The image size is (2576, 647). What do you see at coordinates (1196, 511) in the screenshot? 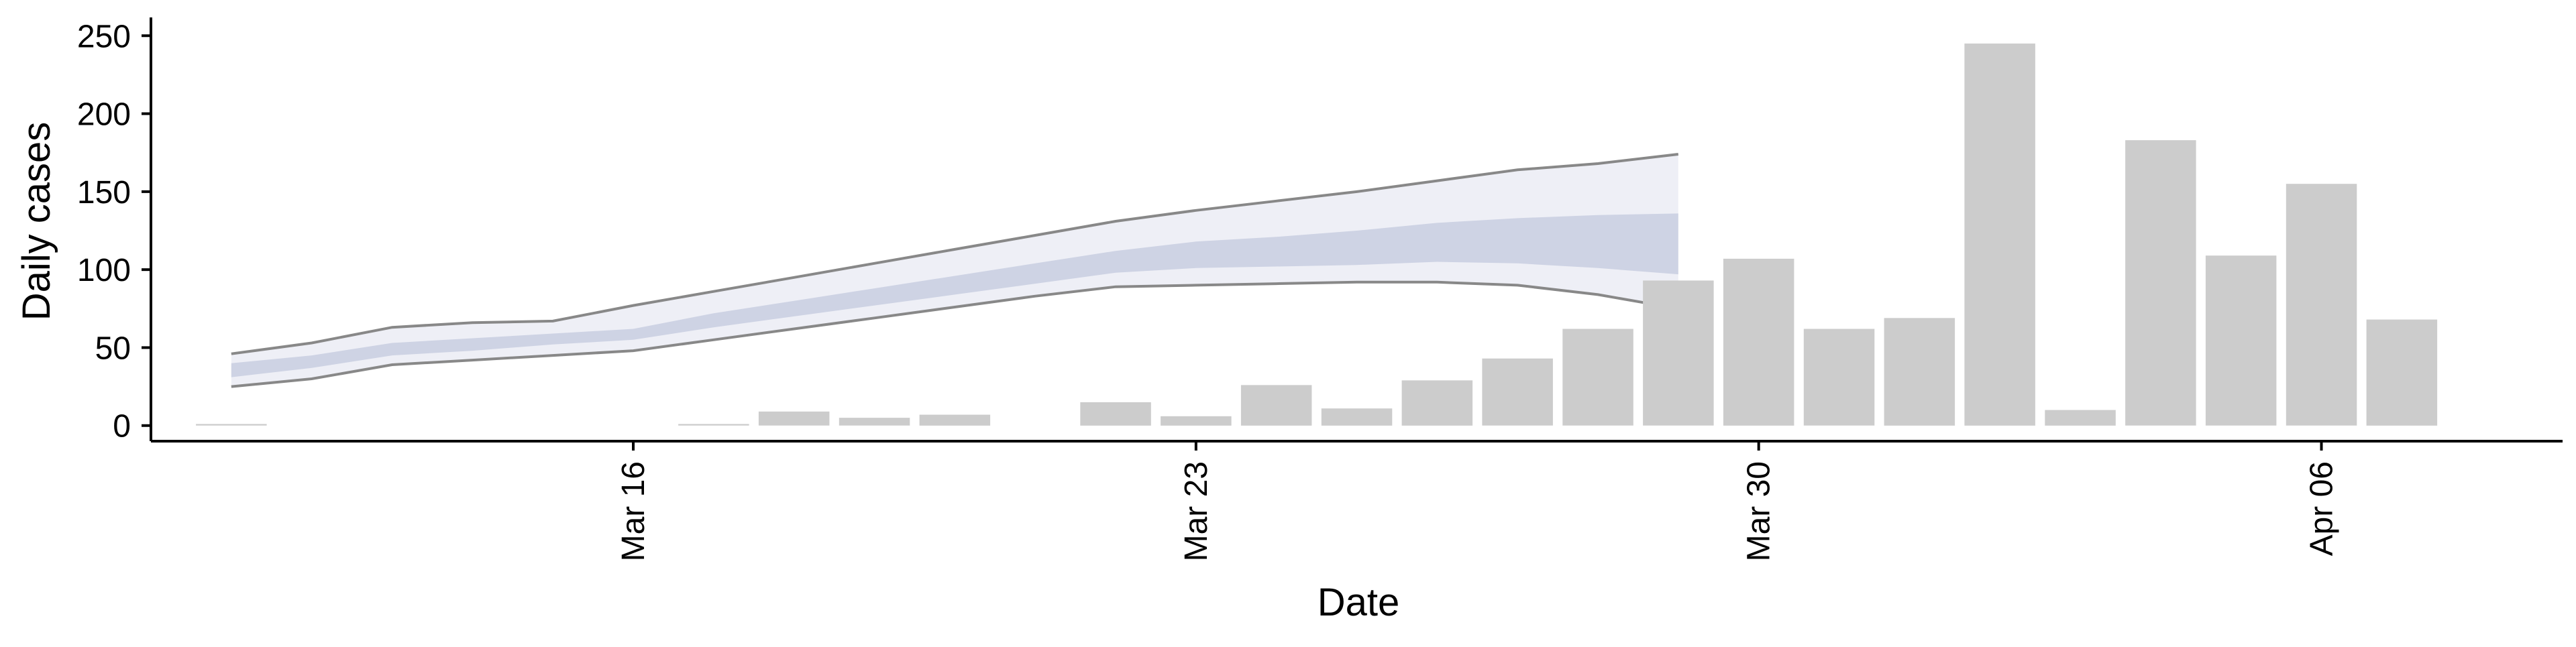
I see `x-tick-label: Mar 23` at bounding box center [1196, 511].